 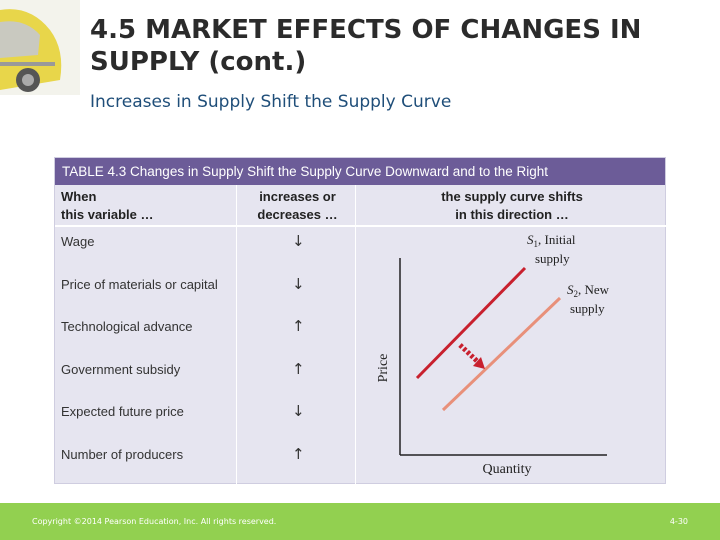 What do you see at coordinates (40, 47) in the screenshot?
I see `car-illustration` at bounding box center [40, 47].